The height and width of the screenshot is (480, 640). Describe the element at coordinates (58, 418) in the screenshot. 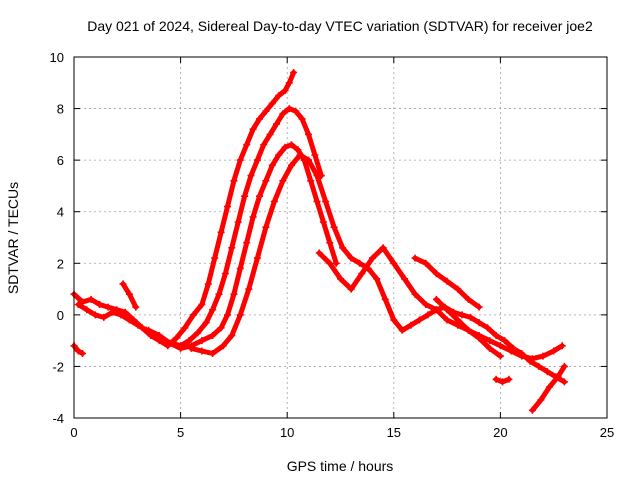

I see `y-tick-label: -4` at that location.